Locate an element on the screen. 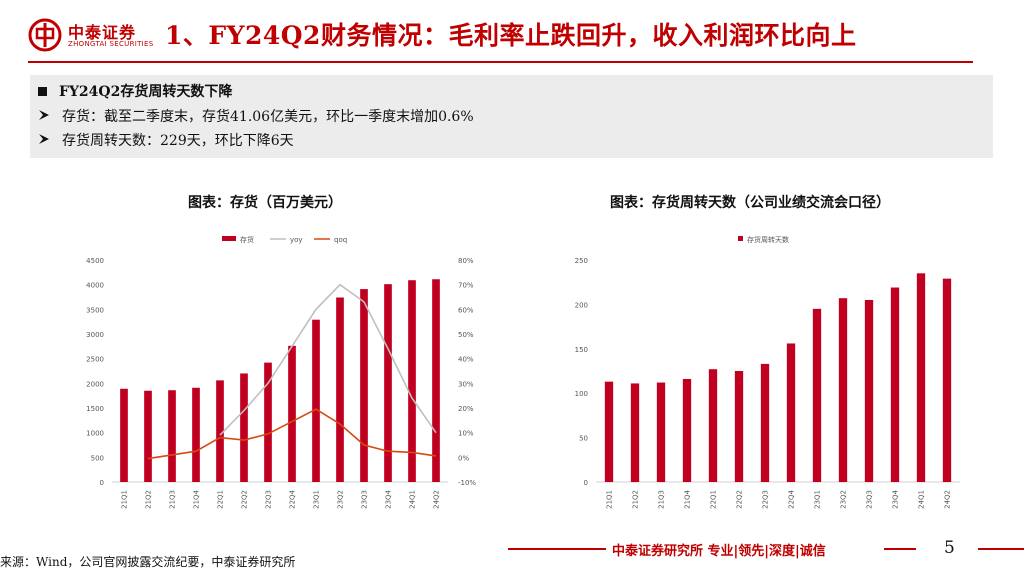 The width and height of the screenshot is (1024, 576). y-tick-label: 3000 is located at coordinates (95, 335).